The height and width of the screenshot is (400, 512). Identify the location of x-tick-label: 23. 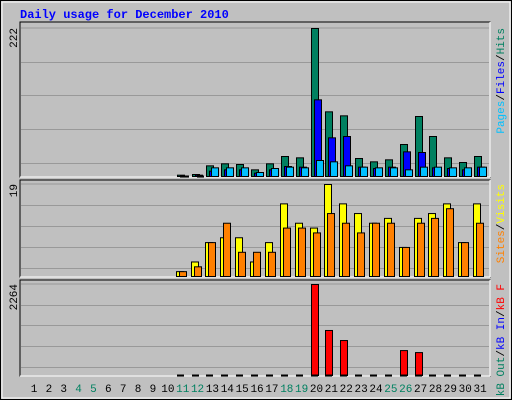
(361, 390).